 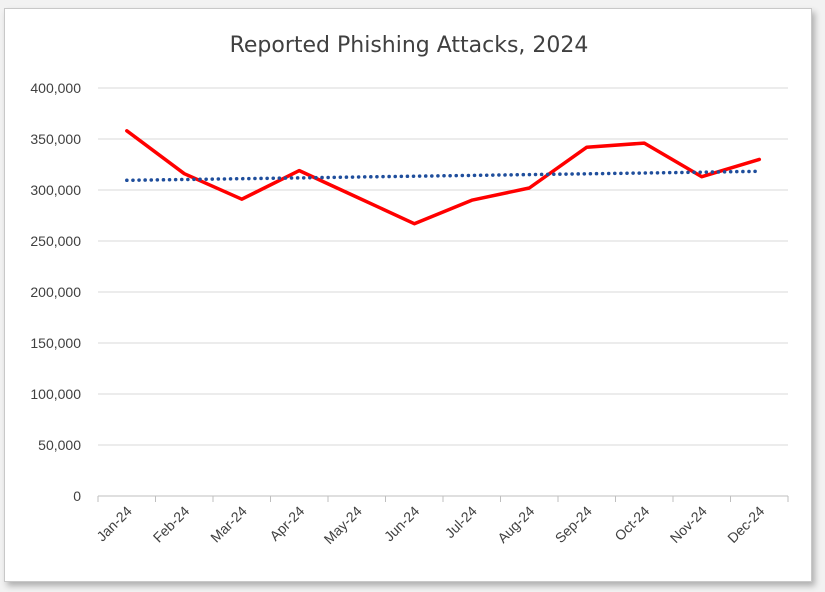 I want to click on y-tick-label: 250,000, so click(x=55, y=241).